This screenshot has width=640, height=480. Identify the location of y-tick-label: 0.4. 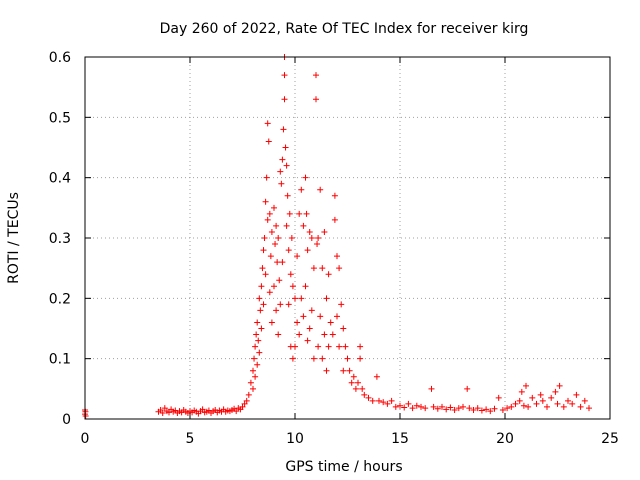
(60, 179).